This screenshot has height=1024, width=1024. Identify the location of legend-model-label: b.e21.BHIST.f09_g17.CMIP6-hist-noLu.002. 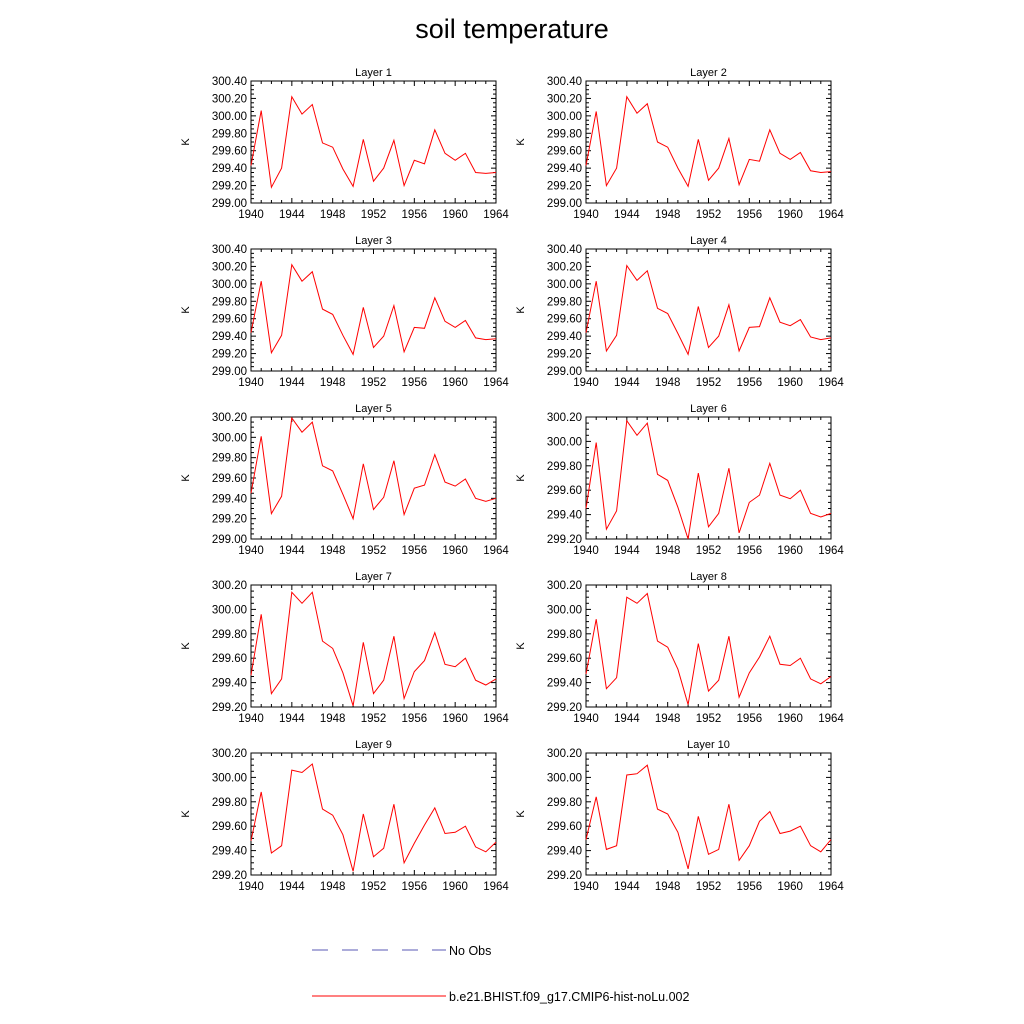
(569, 997).